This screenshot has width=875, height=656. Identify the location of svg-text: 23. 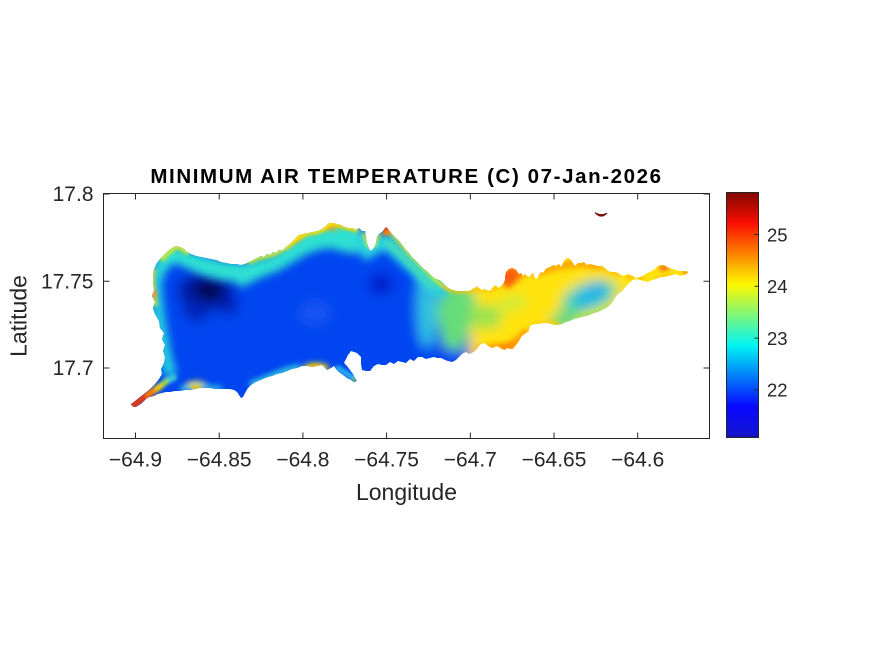
(777, 338).